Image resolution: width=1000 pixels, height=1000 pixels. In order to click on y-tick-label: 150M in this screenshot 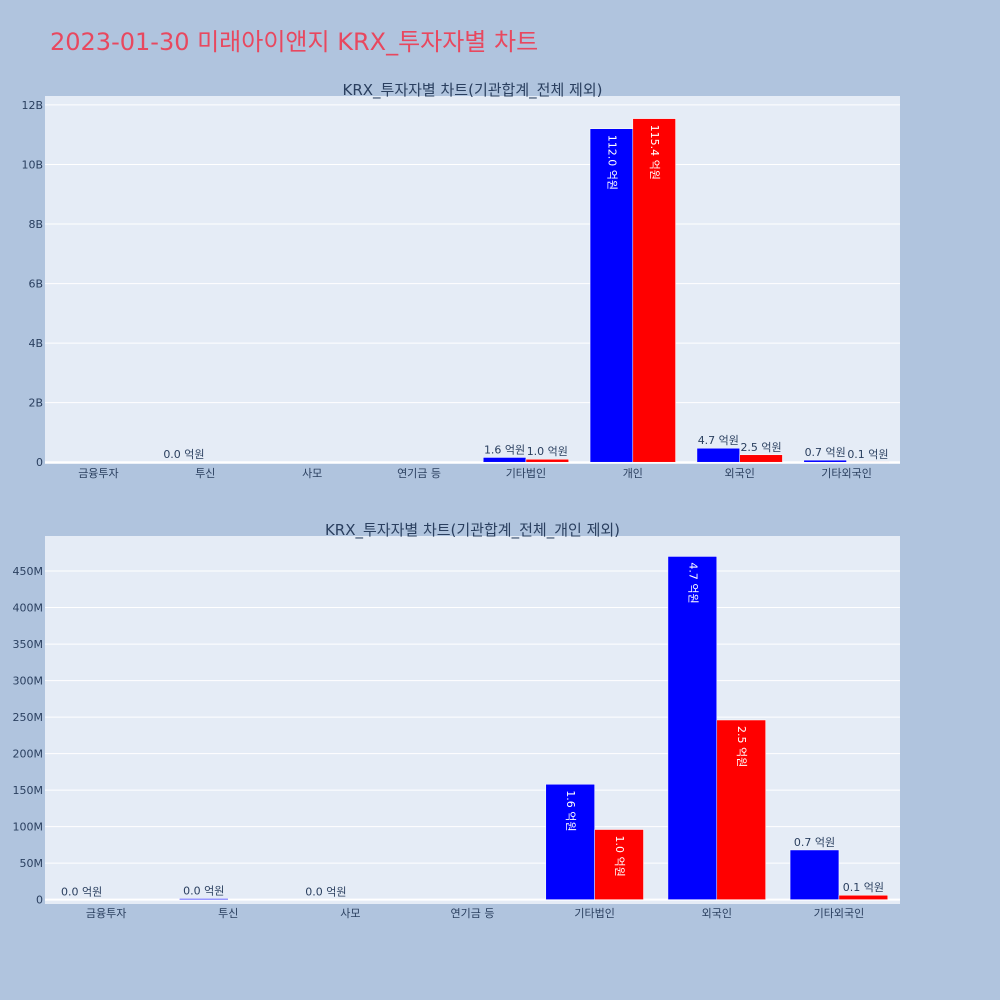, I will do `click(28, 790)`.